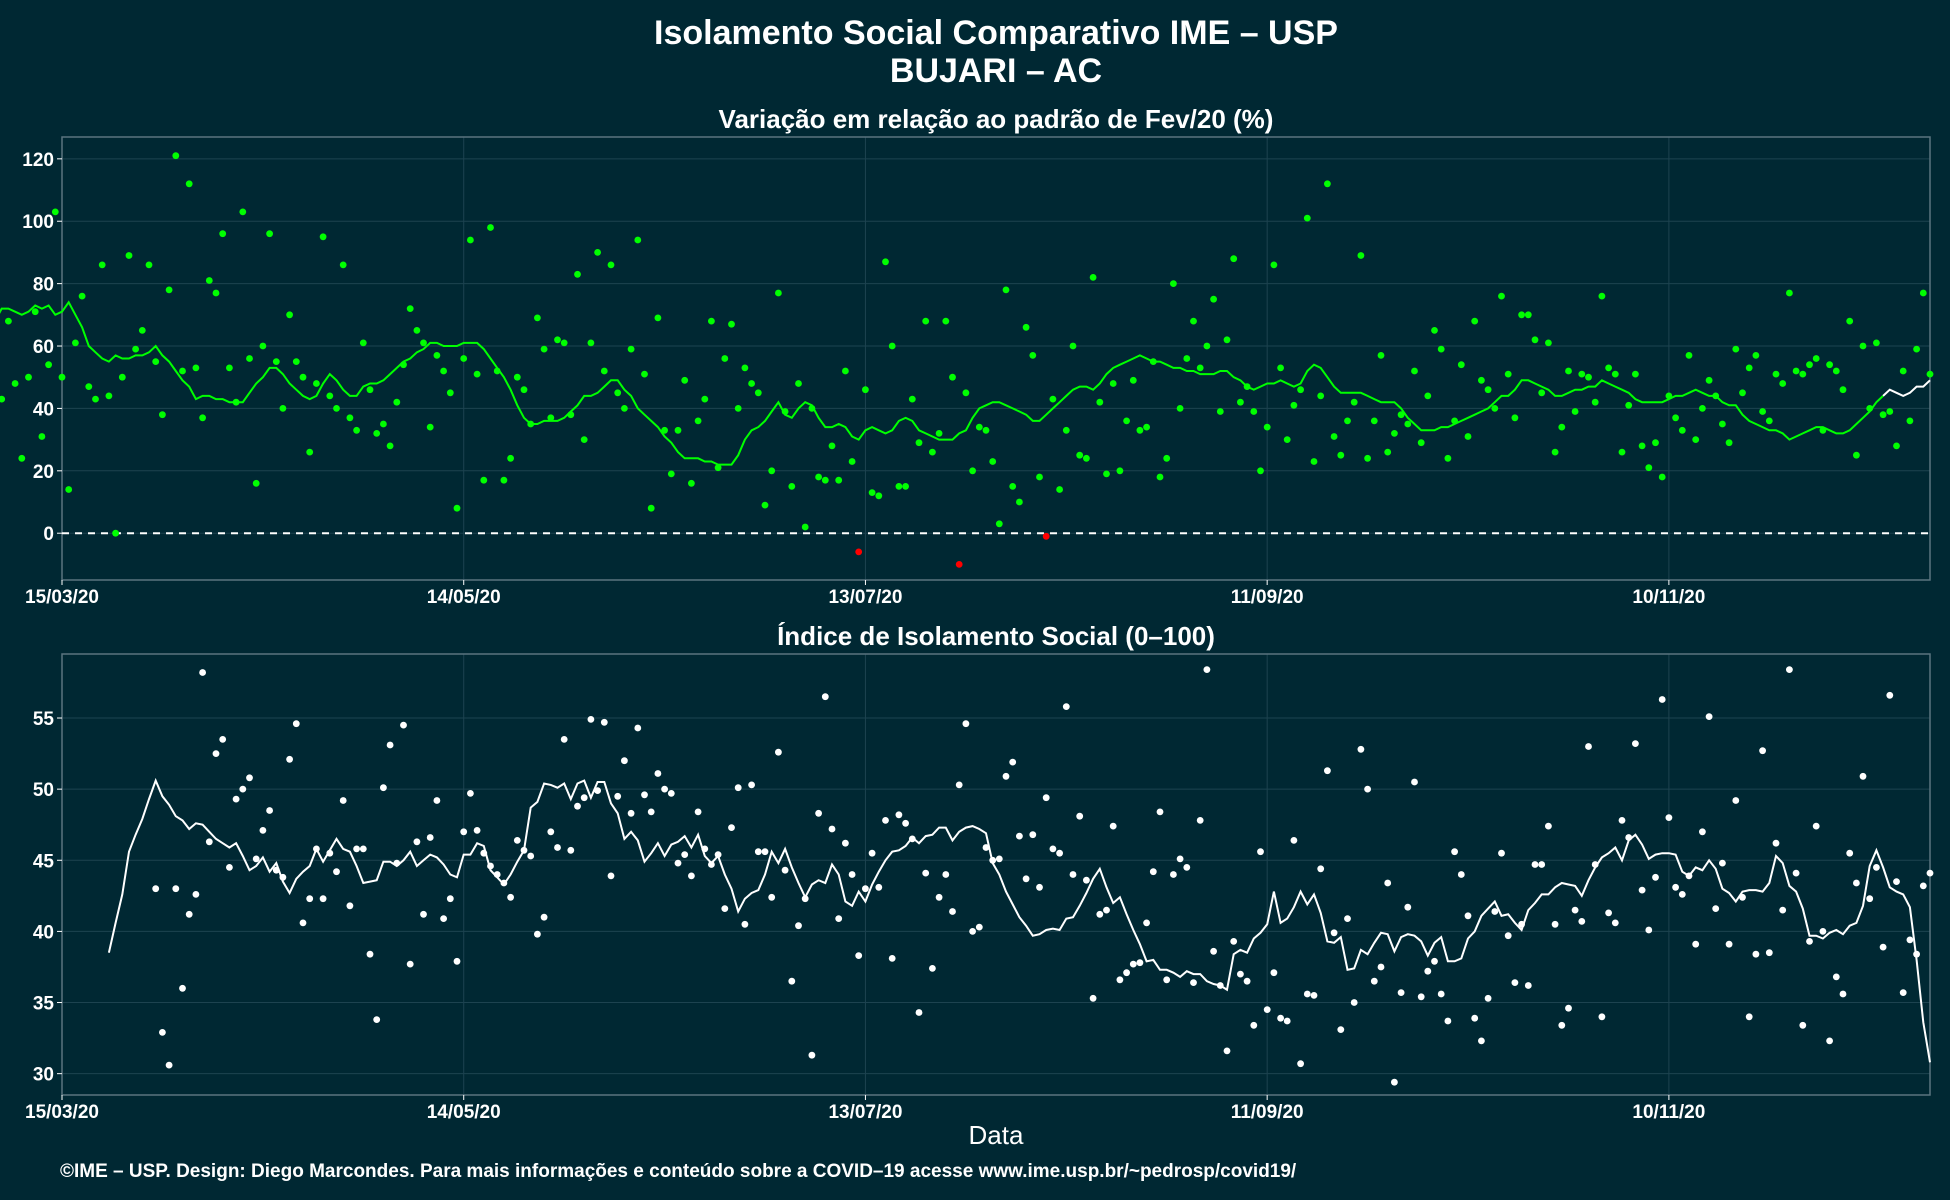 This screenshot has height=1200, width=1950. Describe the element at coordinates (43, 472) in the screenshot. I see `y-tick-label: 20` at that location.